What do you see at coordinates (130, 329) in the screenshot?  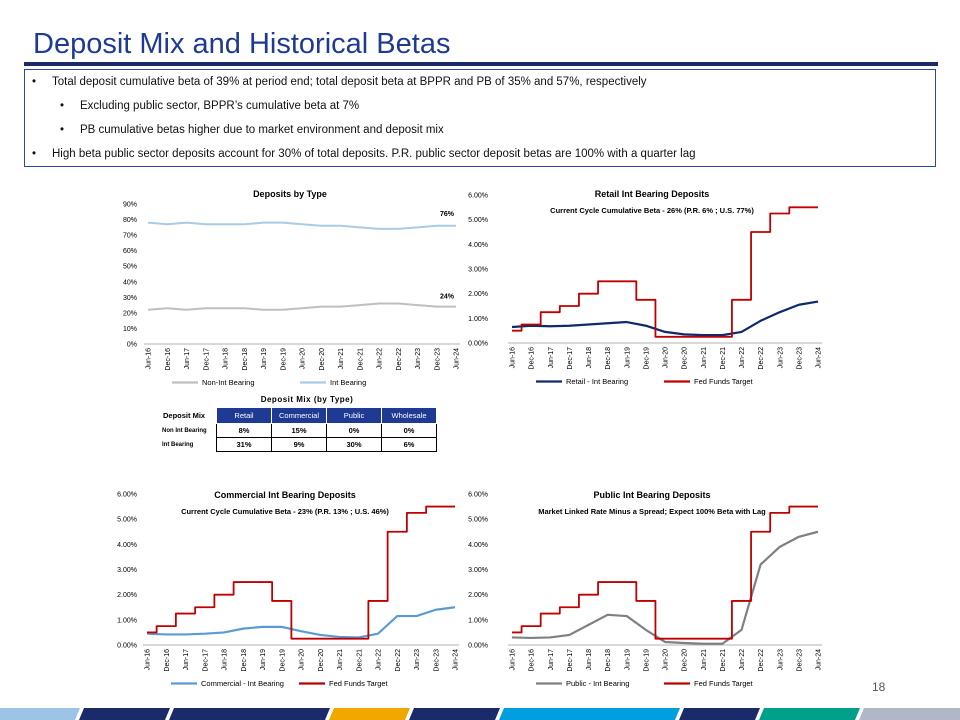 I see `y-tick-label: 10%` at bounding box center [130, 329].